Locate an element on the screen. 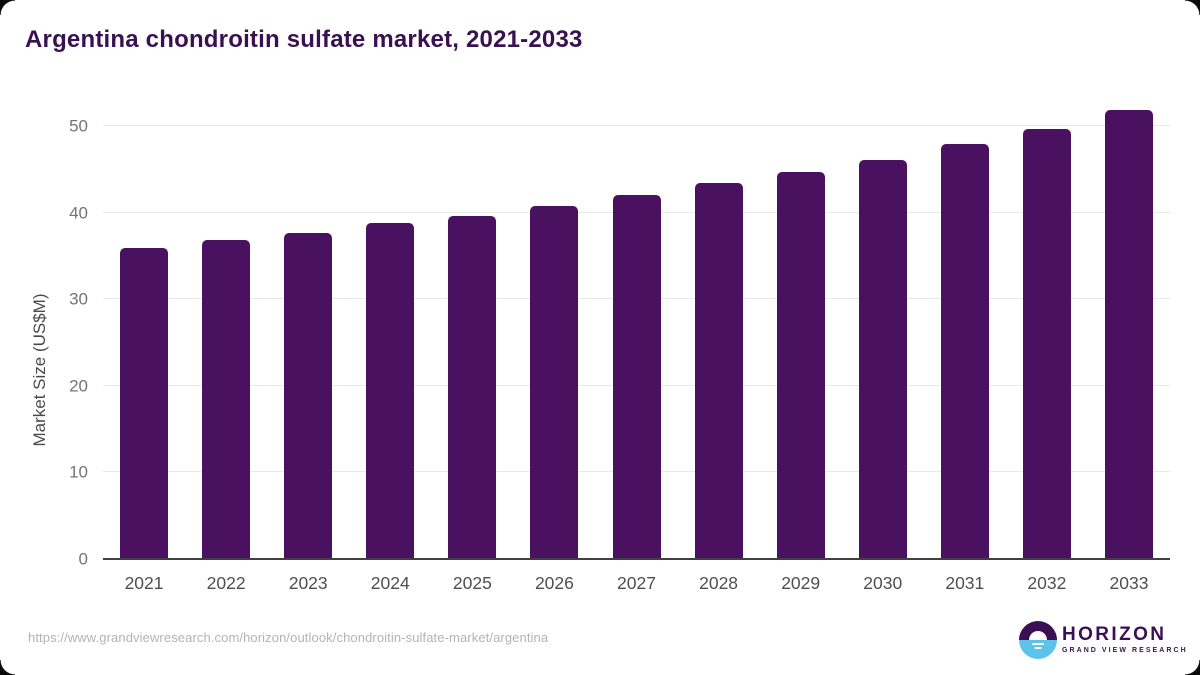  horizon-logo: HORIZON GRAND VIEW RESEARCH is located at coordinates (1103, 640).